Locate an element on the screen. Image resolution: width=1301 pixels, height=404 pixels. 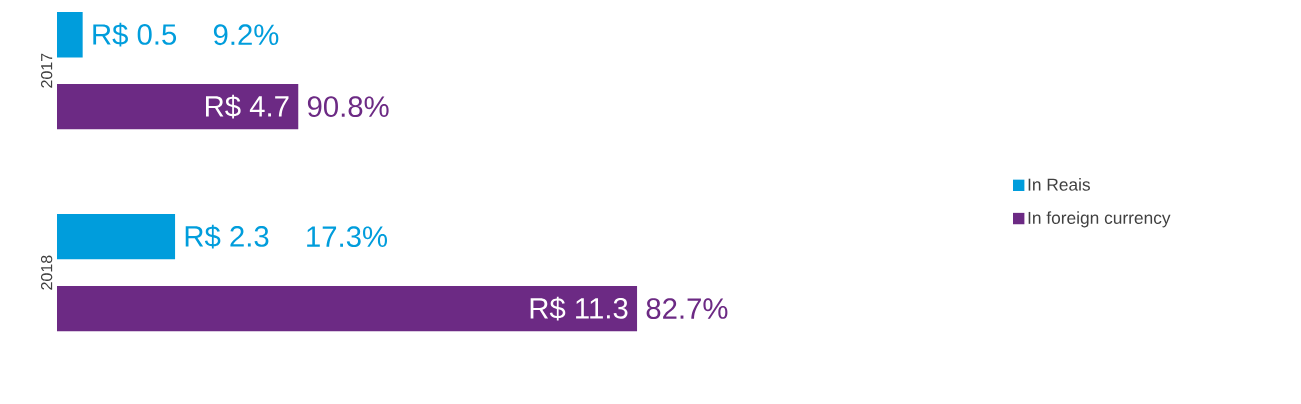
legend-label: In Reais is located at coordinates (1059, 184).